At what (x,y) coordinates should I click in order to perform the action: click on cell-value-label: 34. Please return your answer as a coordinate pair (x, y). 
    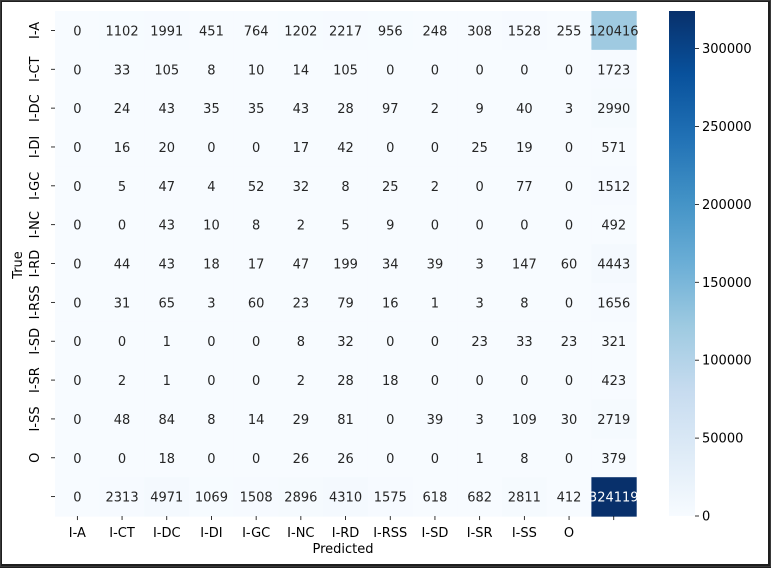
    Looking at the image, I should click on (390, 265).